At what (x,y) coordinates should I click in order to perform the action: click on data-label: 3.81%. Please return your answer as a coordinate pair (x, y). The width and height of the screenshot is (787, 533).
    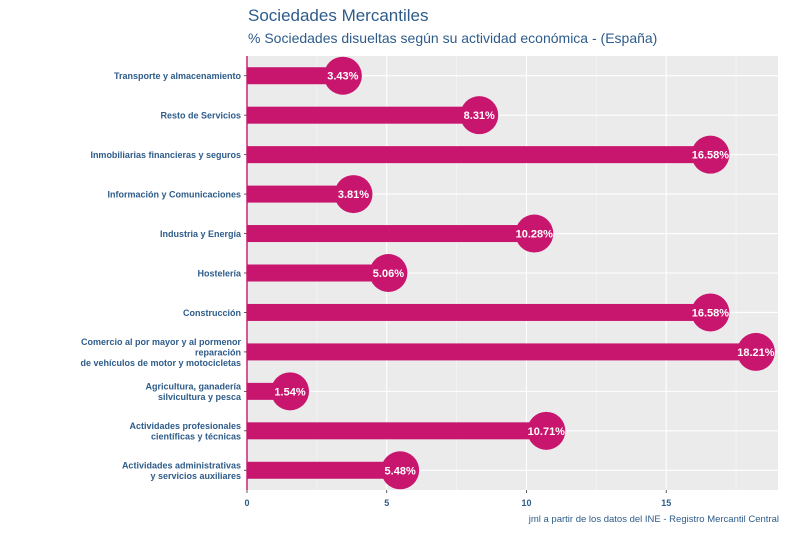
    Looking at the image, I should click on (353, 195).